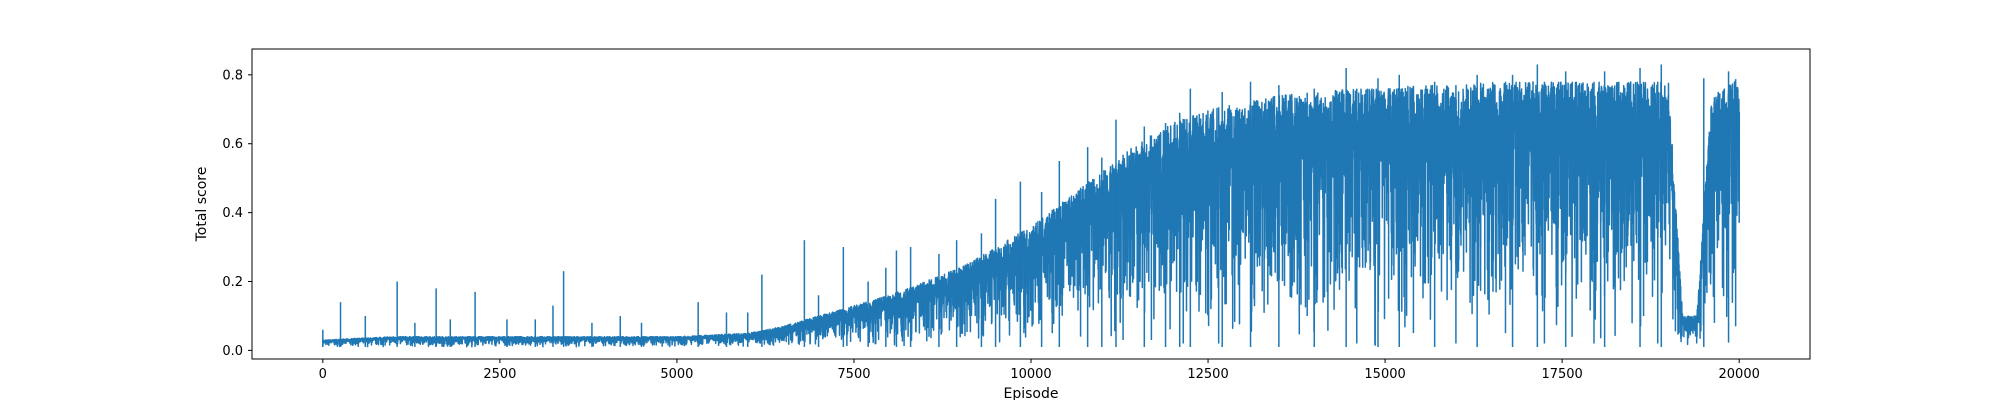 The height and width of the screenshot is (400, 2000). Describe the element at coordinates (1207, 374) in the screenshot. I see `x-tick-label: 12500` at that location.